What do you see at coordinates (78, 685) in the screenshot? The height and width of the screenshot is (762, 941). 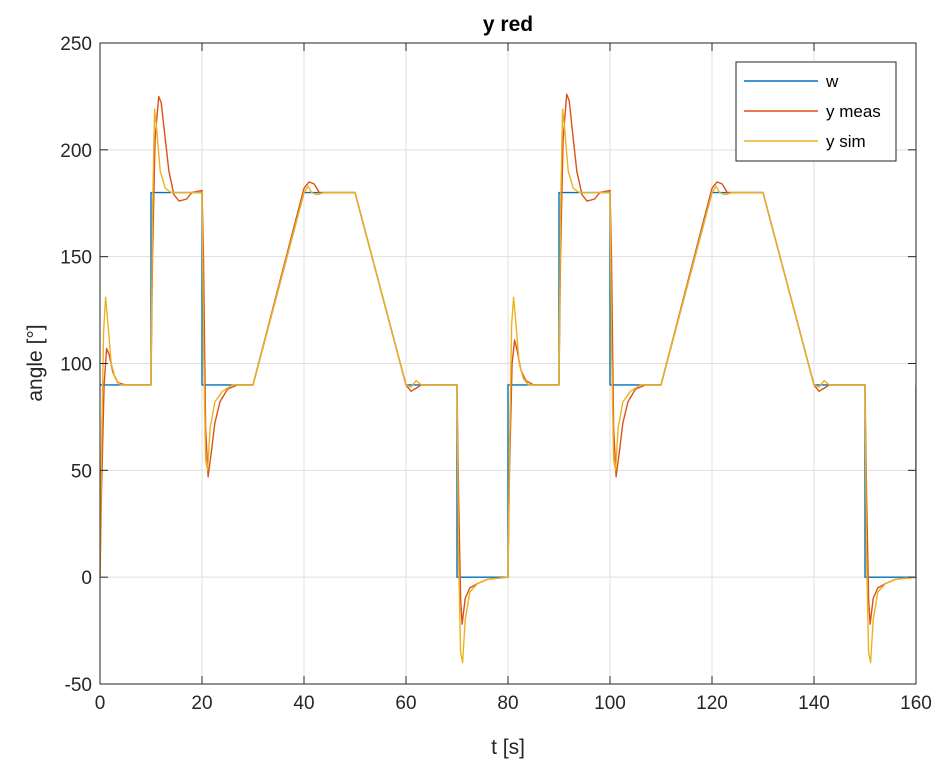 I see `y-tick-label: -50` at bounding box center [78, 685].